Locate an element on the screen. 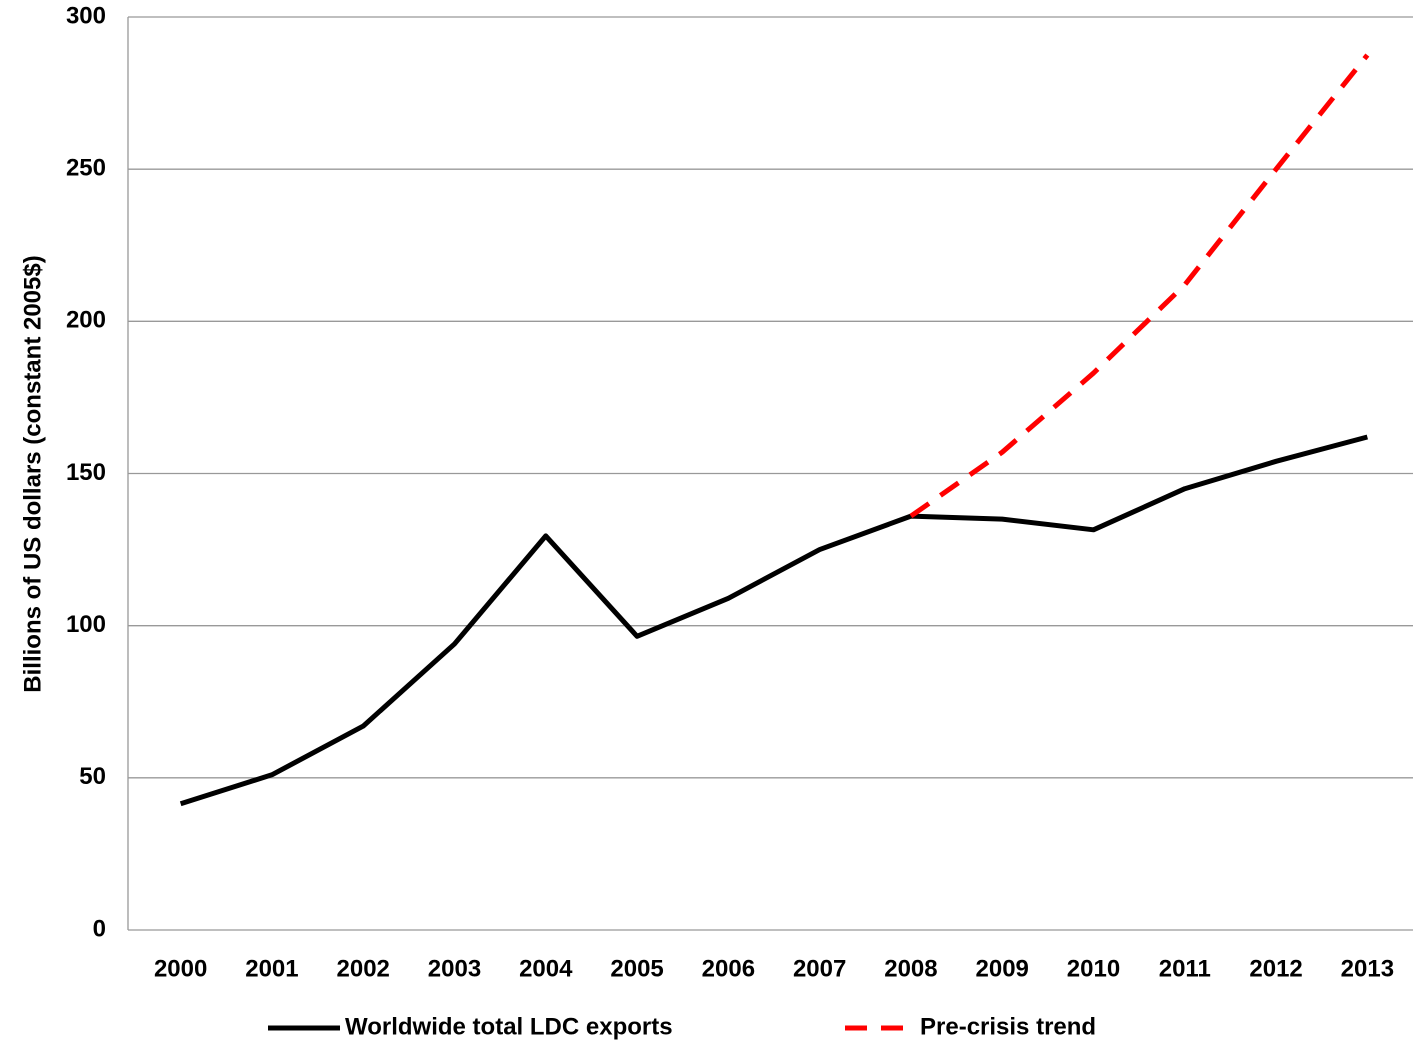 The image size is (1422, 1052). x-tick-label: 2008 is located at coordinates (910, 968).